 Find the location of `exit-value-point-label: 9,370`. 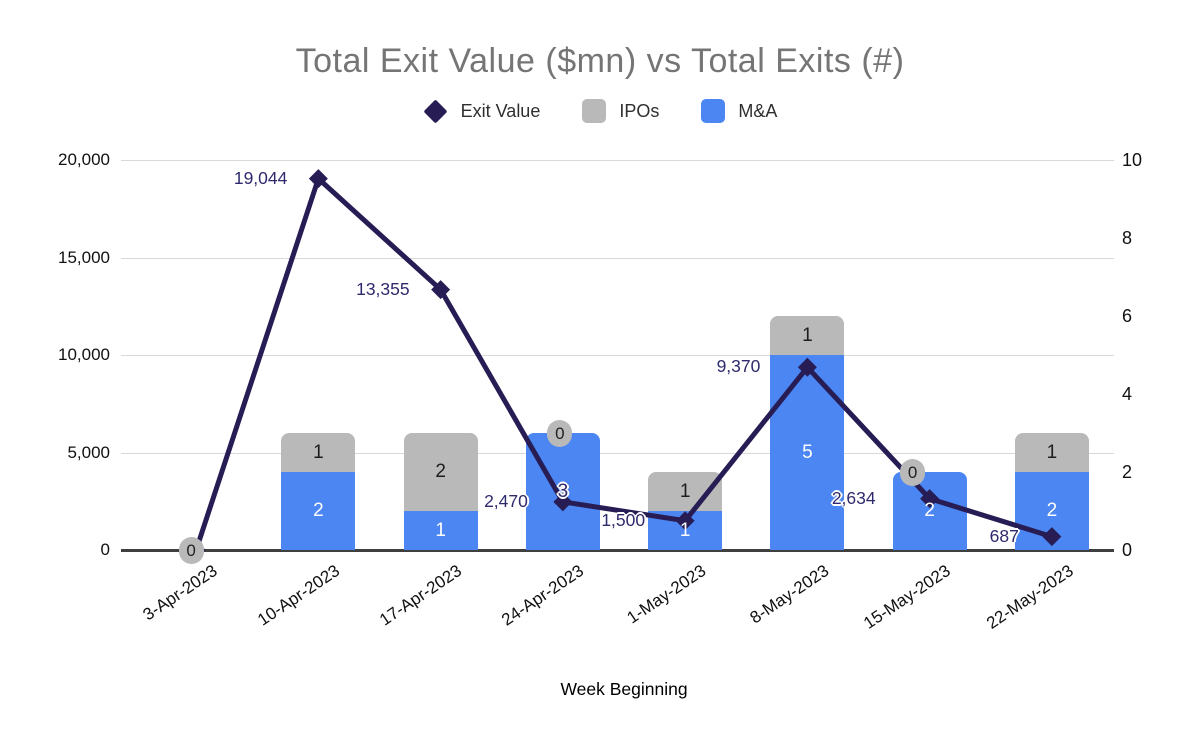

exit-value-point-label: 9,370 is located at coordinates (738, 366).